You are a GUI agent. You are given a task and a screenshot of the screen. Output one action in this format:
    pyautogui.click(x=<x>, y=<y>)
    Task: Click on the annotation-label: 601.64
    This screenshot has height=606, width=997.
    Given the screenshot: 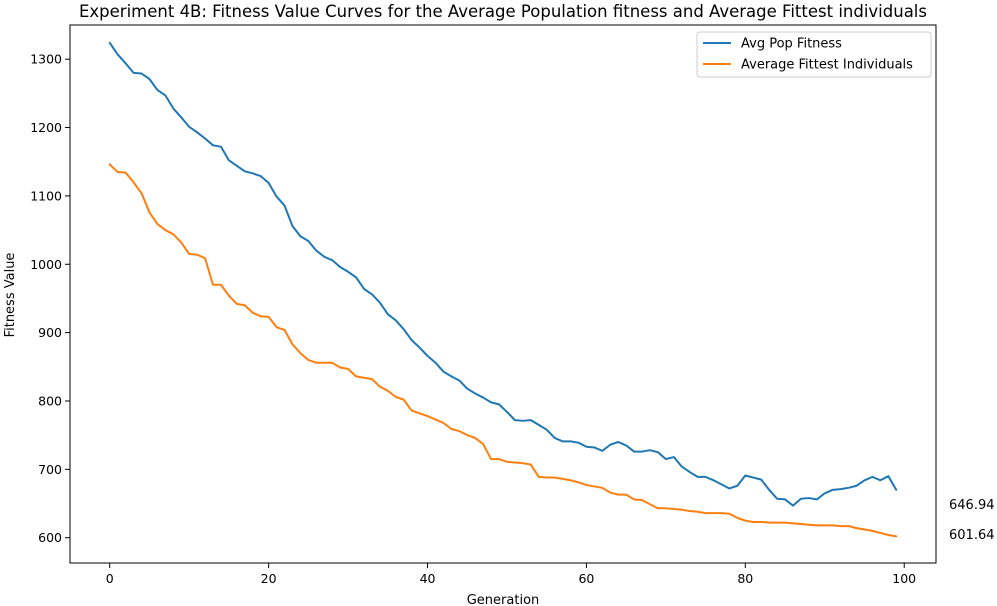 What is the action you would take?
    pyautogui.click(x=972, y=535)
    